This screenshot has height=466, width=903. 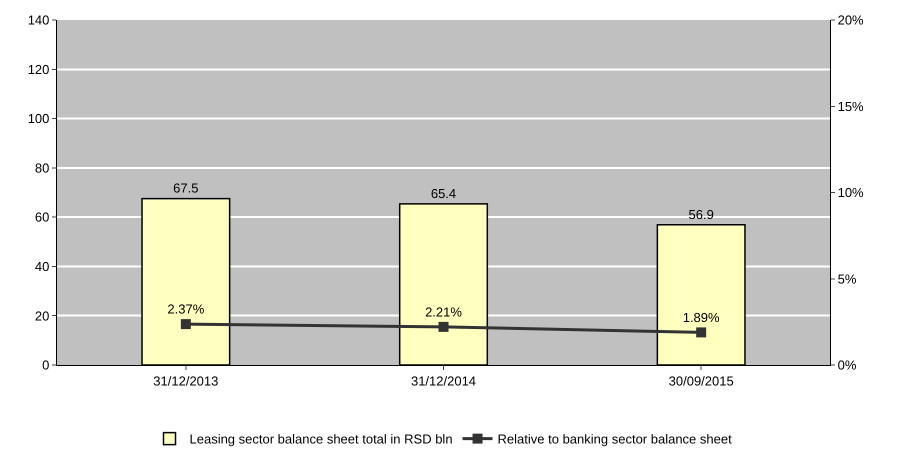 I want to click on y2-tick-label: 0%, so click(x=847, y=365).